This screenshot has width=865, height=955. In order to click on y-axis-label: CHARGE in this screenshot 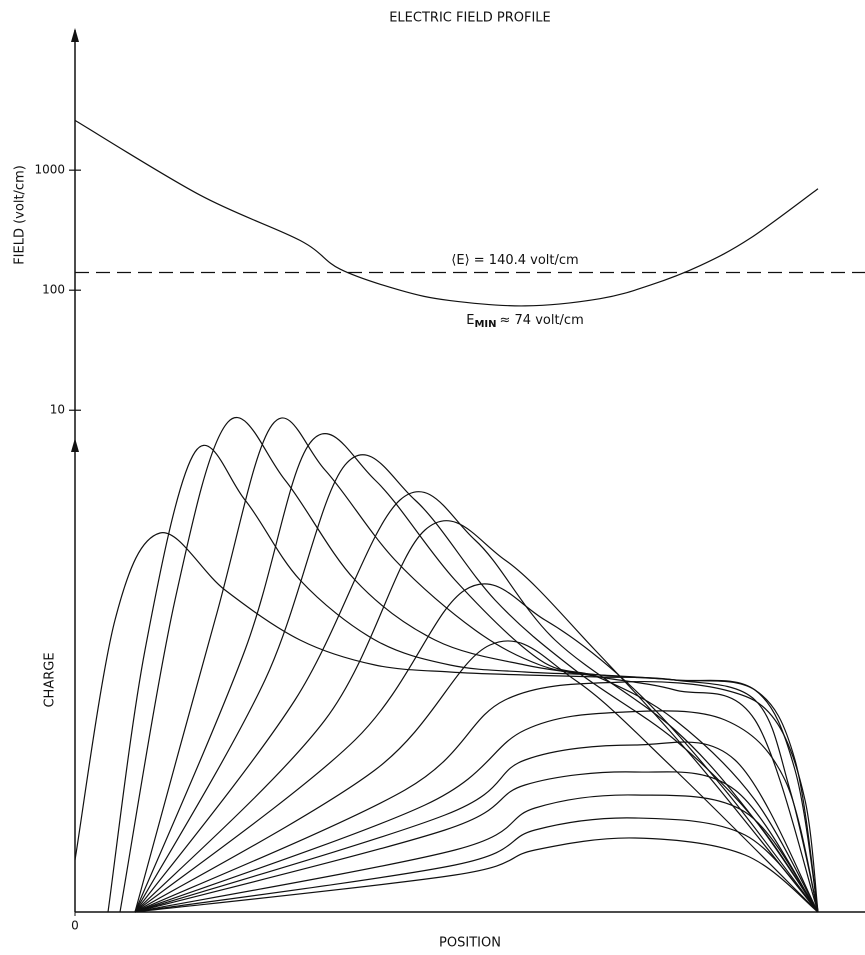, I will do `click(50, 679)`.